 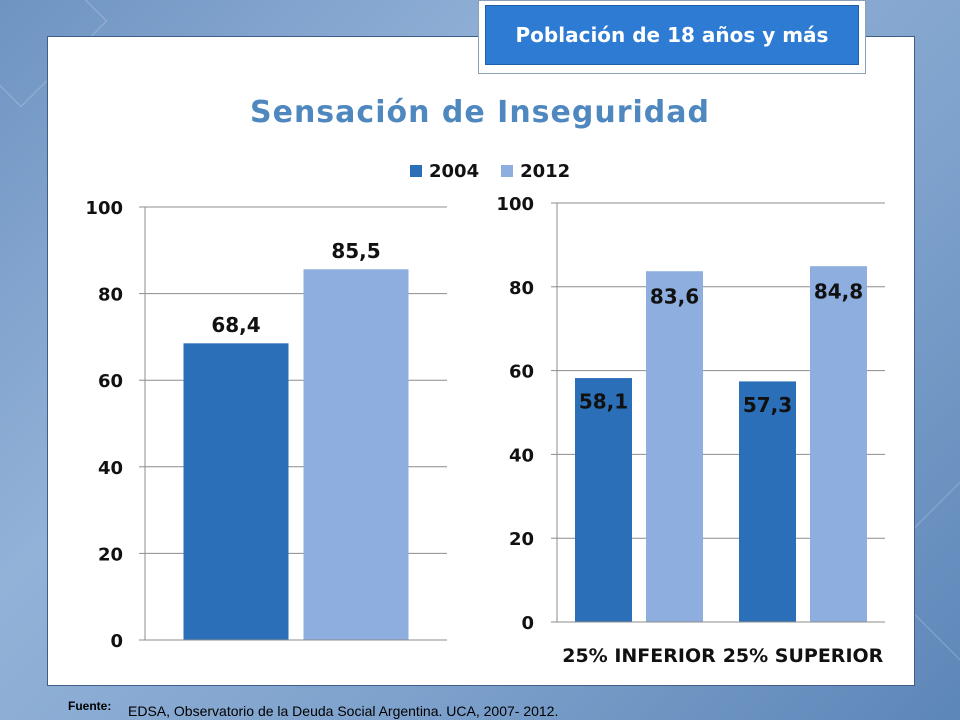 What do you see at coordinates (767, 405) in the screenshot?
I see `data-label: 57,3` at bounding box center [767, 405].